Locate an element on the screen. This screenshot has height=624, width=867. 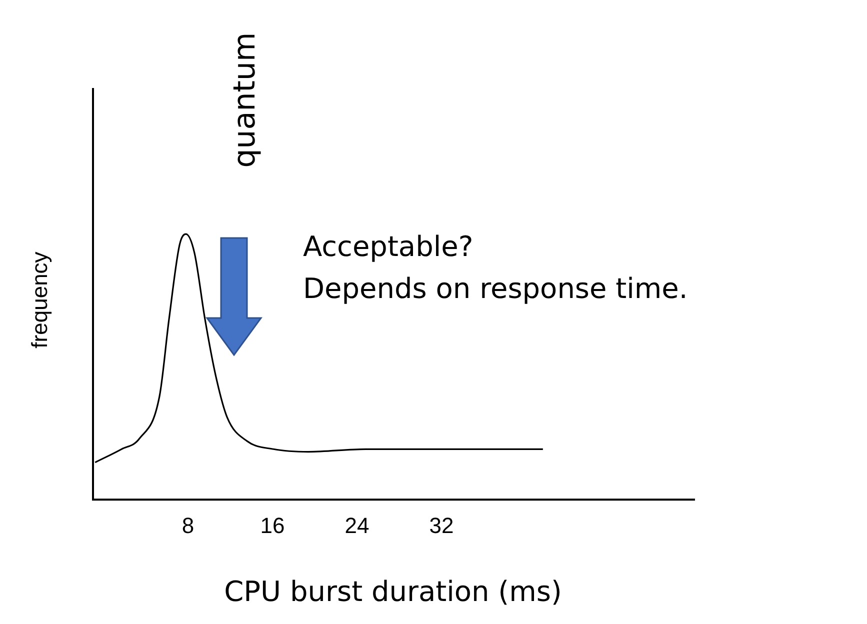
text: quantum is located at coordinates (245, 100).